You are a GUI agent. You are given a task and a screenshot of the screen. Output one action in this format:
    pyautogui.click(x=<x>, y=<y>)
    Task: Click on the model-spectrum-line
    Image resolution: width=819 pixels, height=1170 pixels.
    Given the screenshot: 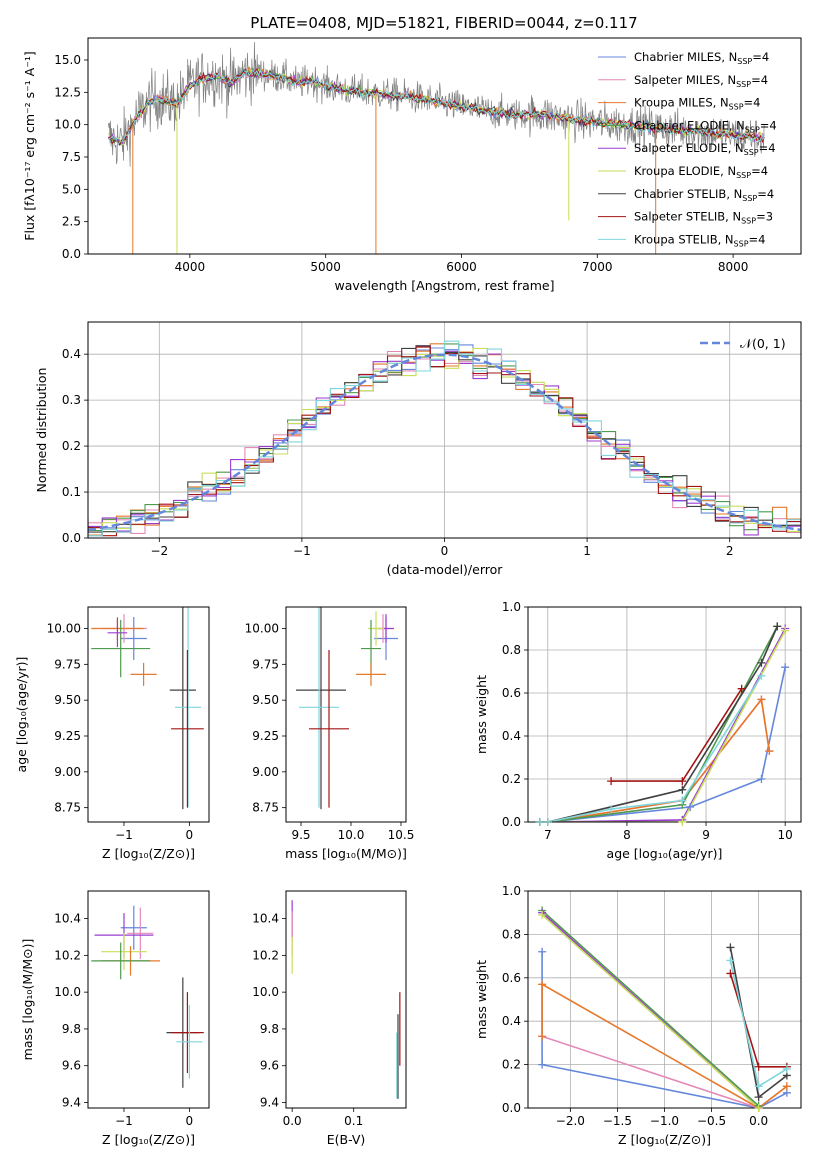 What is the action you would take?
    pyautogui.click(x=436, y=107)
    